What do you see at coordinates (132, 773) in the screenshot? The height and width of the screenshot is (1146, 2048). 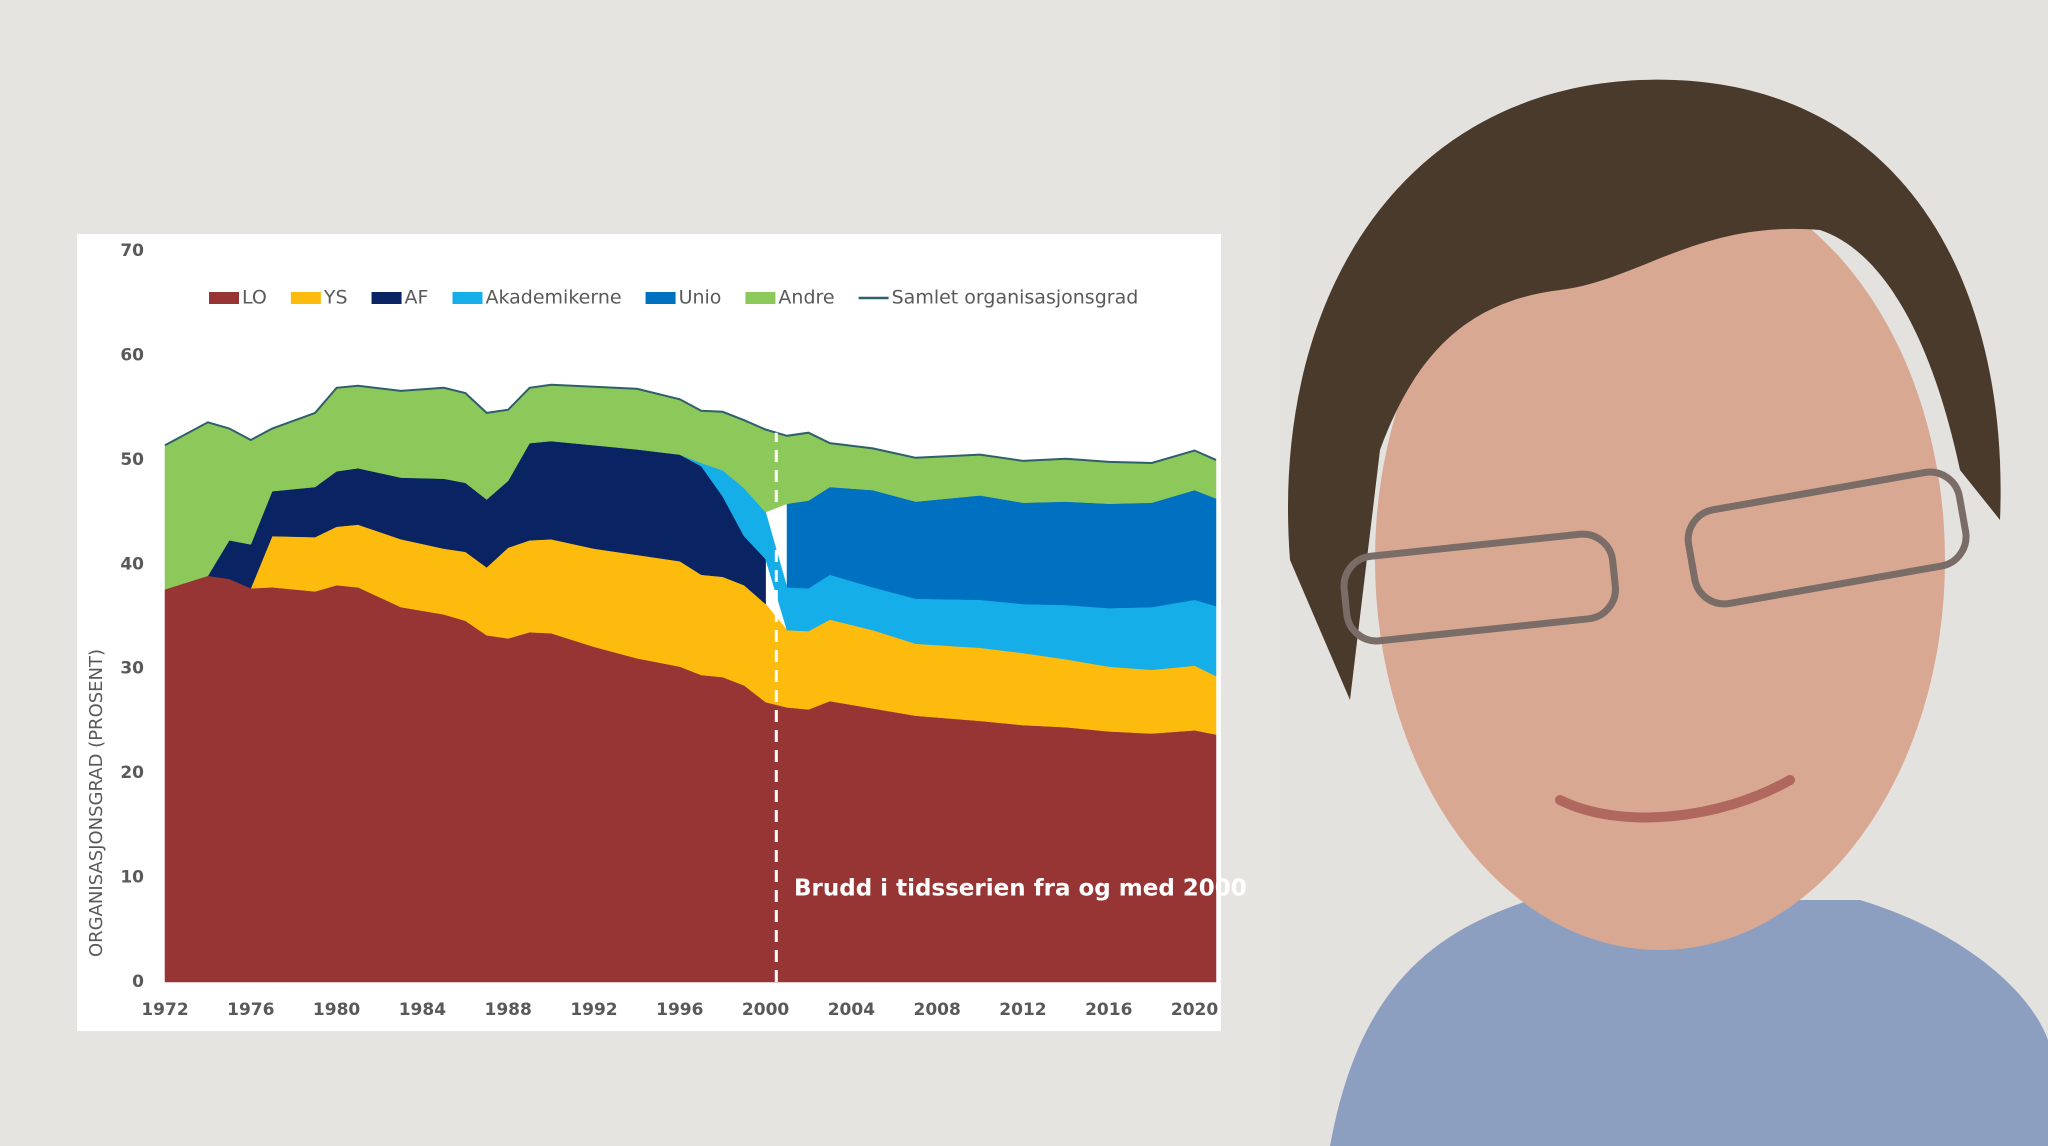 I see `y-tick-label: 20` at bounding box center [132, 773].